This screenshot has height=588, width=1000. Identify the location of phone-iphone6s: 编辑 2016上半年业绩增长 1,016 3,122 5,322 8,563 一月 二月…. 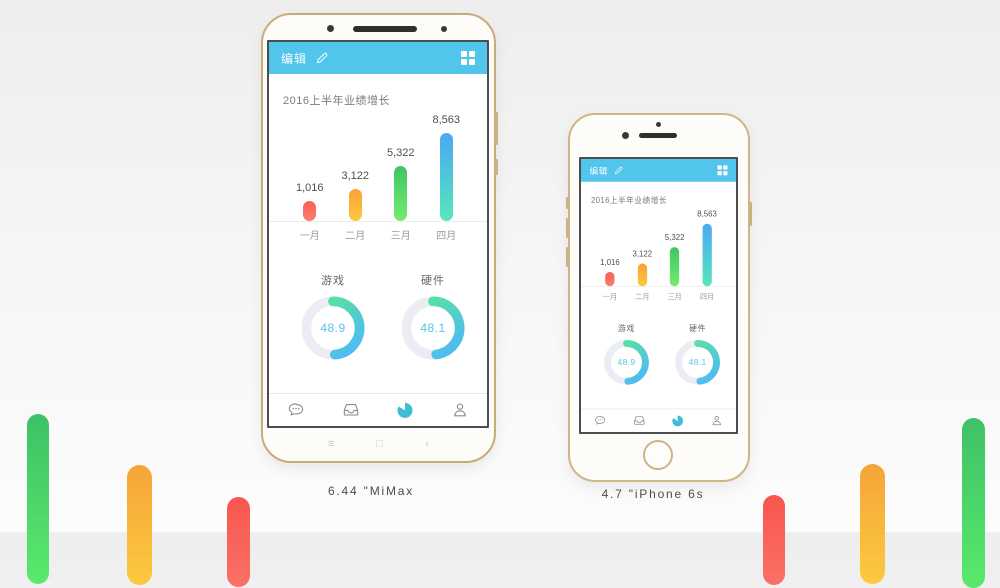
(659, 297).